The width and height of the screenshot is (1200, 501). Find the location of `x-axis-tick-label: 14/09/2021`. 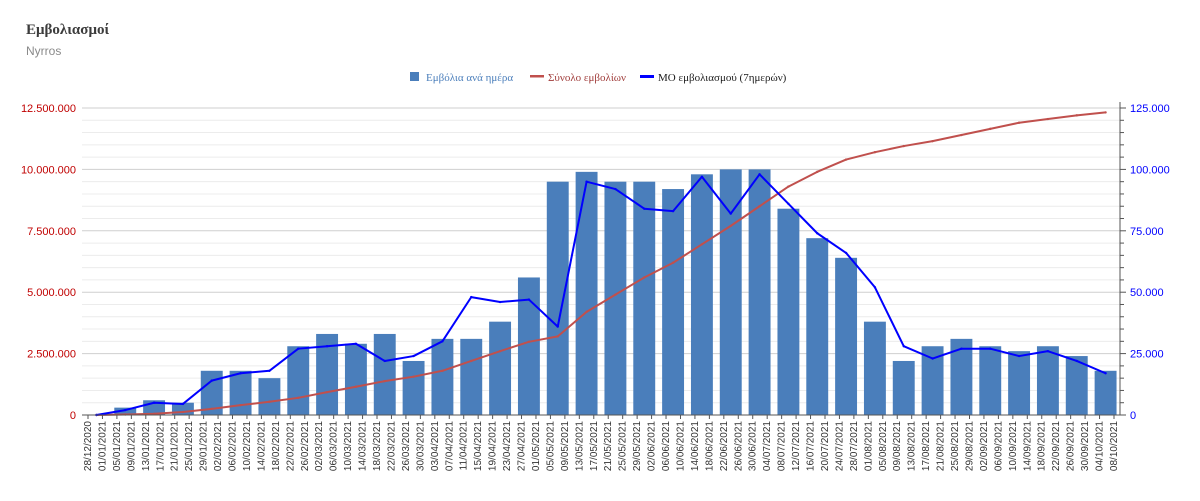

x-axis-tick-label: 14/09/2021 is located at coordinates (1027, 446).